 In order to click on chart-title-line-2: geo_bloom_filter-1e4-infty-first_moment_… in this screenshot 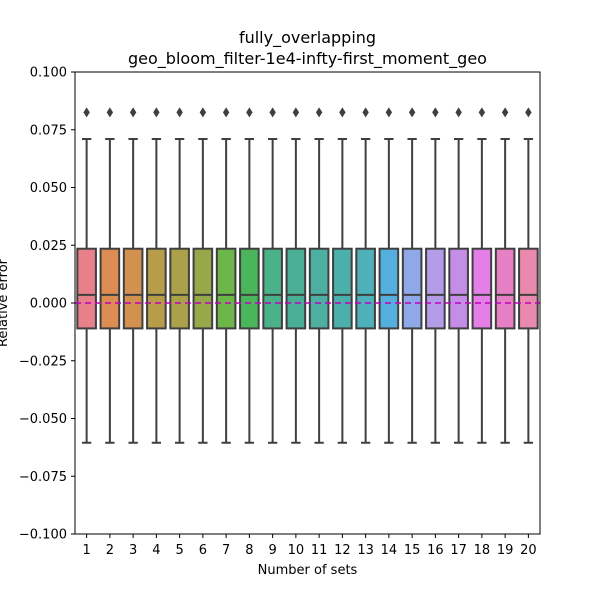, I will do `click(307, 59)`.